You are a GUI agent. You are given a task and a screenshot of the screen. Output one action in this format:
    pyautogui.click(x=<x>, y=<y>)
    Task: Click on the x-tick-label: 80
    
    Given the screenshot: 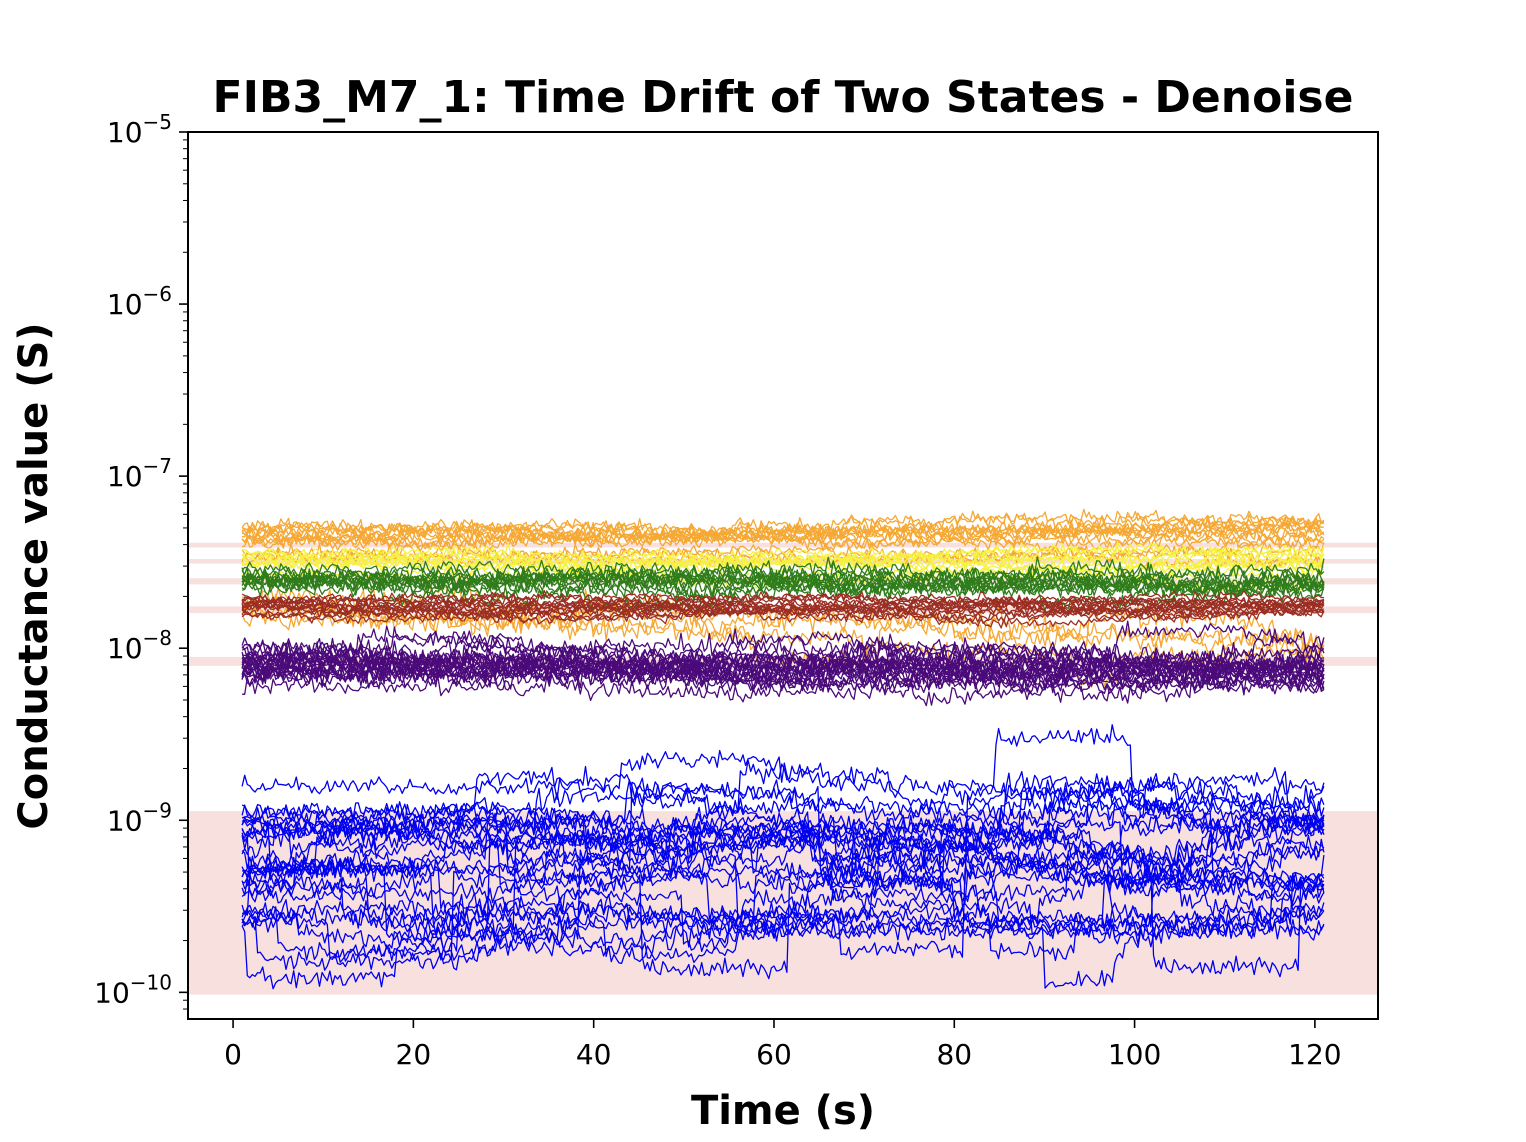 What is the action you would take?
    pyautogui.click(x=954, y=1054)
    